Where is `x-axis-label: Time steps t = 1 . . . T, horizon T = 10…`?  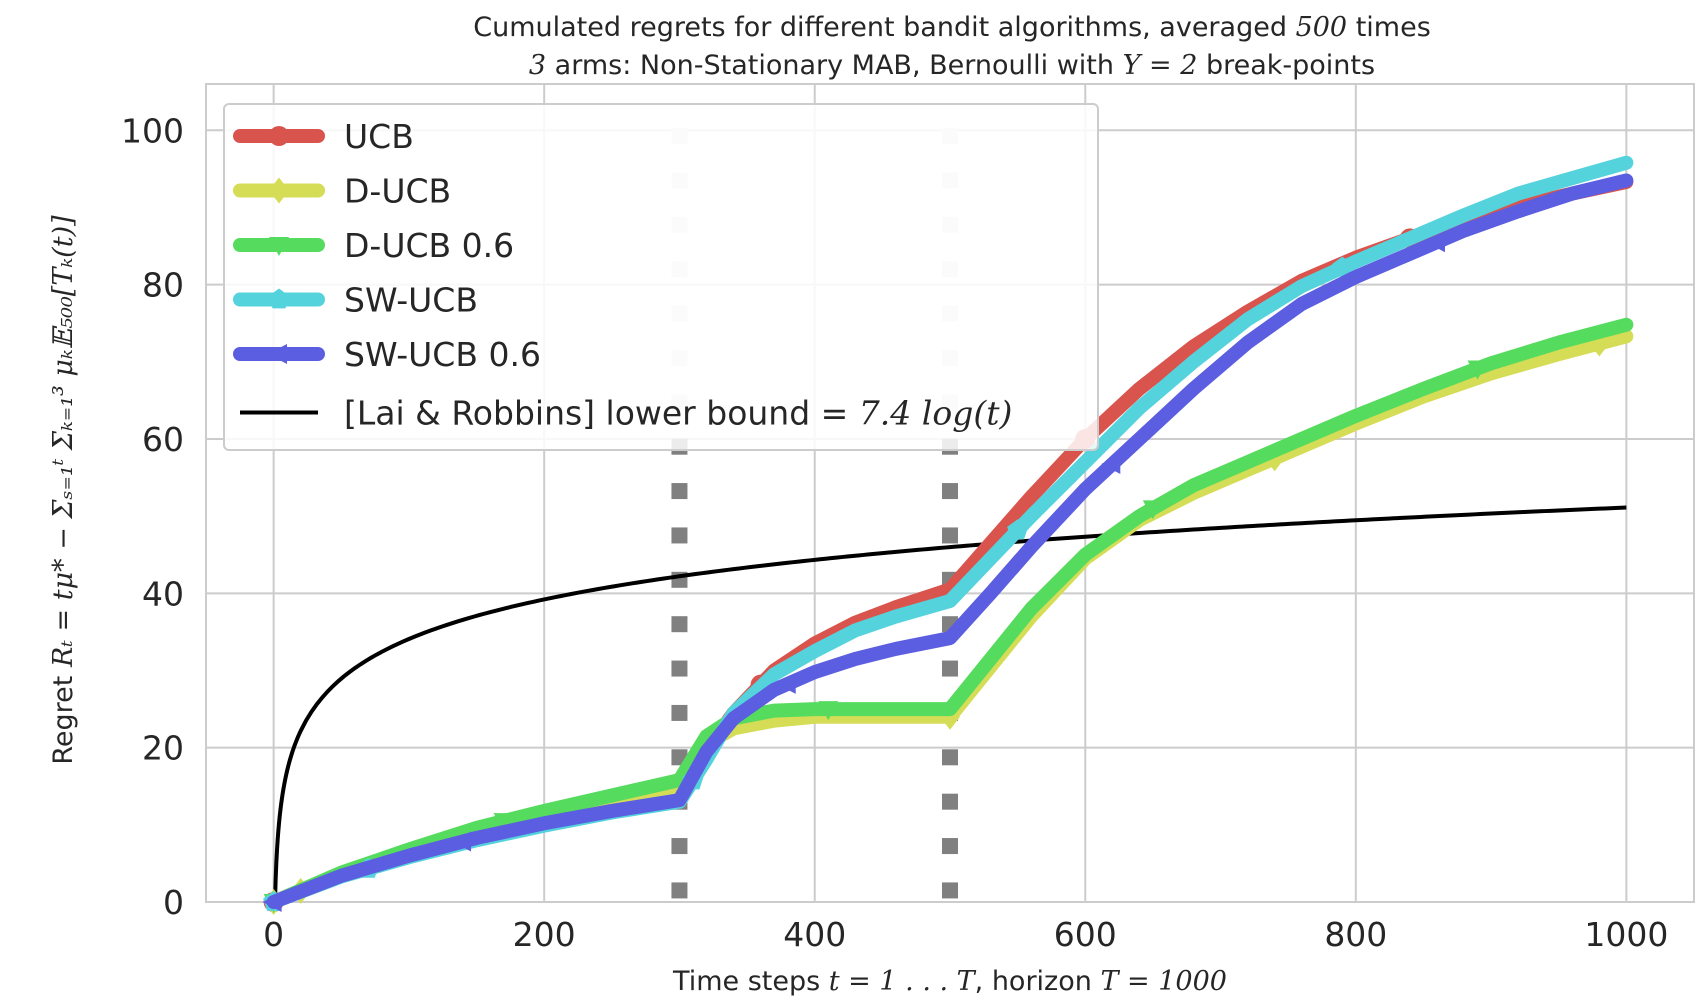
x-axis-label: Time steps t = 1 . . . T, horizon T = 10… is located at coordinates (949, 981).